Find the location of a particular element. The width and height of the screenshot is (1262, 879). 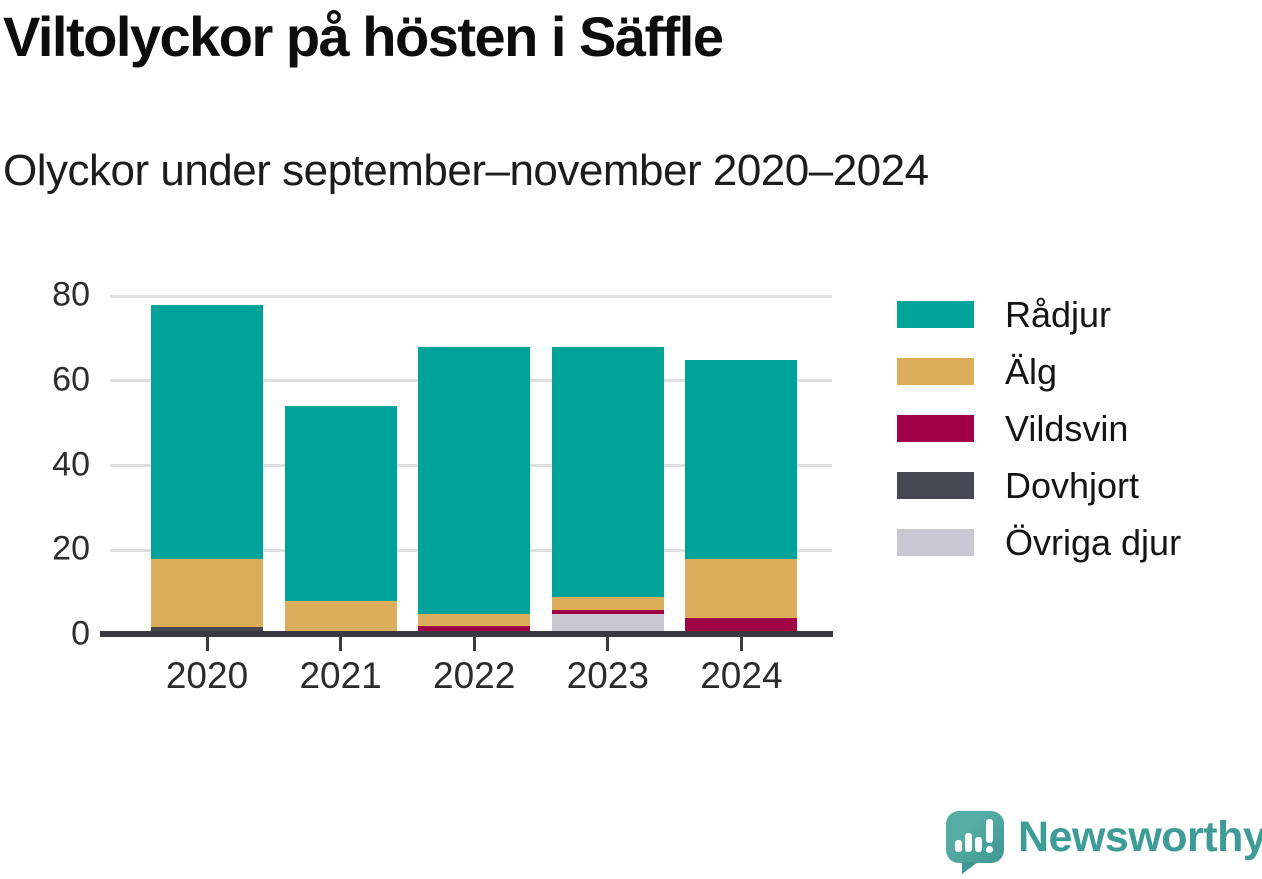

newsworthy-logo: Newsworthy is located at coordinates (1104, 842).